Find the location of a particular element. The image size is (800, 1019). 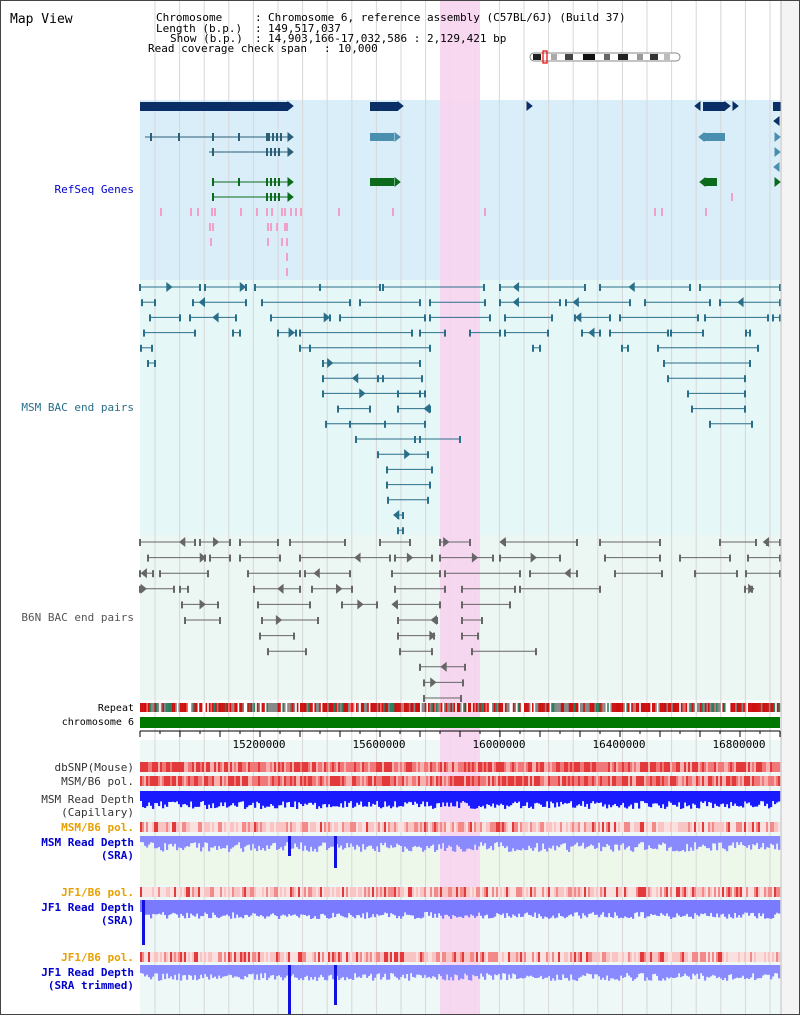

strand-arrow is located at coordinates (735, 106).